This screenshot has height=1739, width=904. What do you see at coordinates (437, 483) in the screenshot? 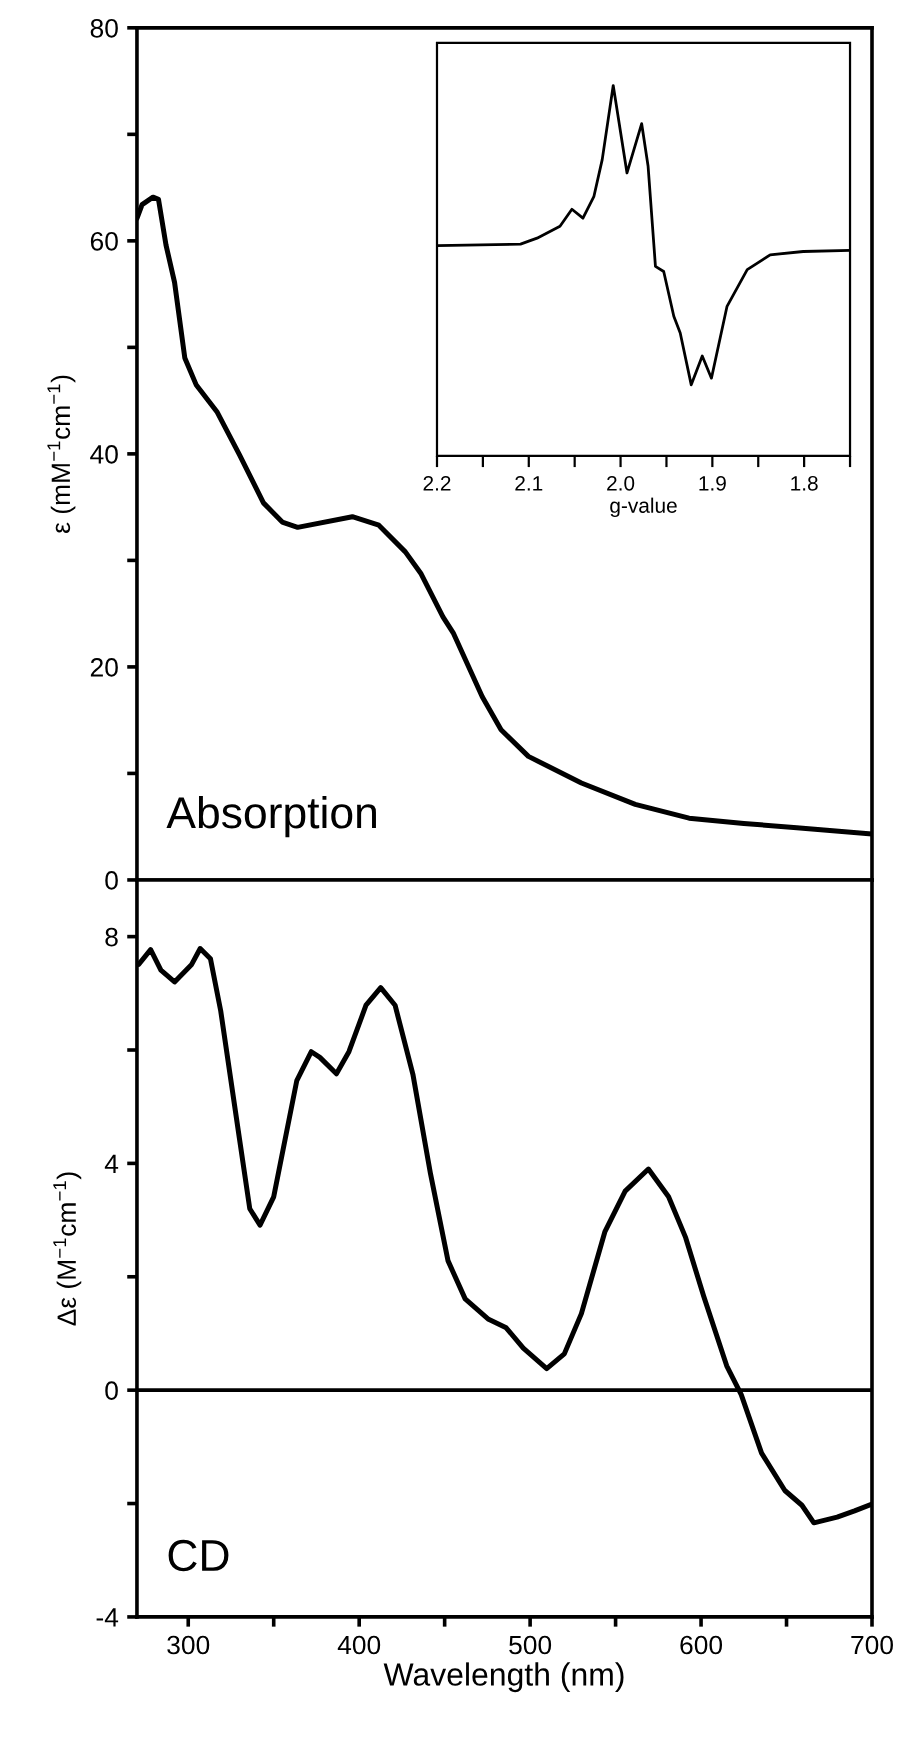
I see `x-tick-label: 2.2` at bounding box center [437, 483].